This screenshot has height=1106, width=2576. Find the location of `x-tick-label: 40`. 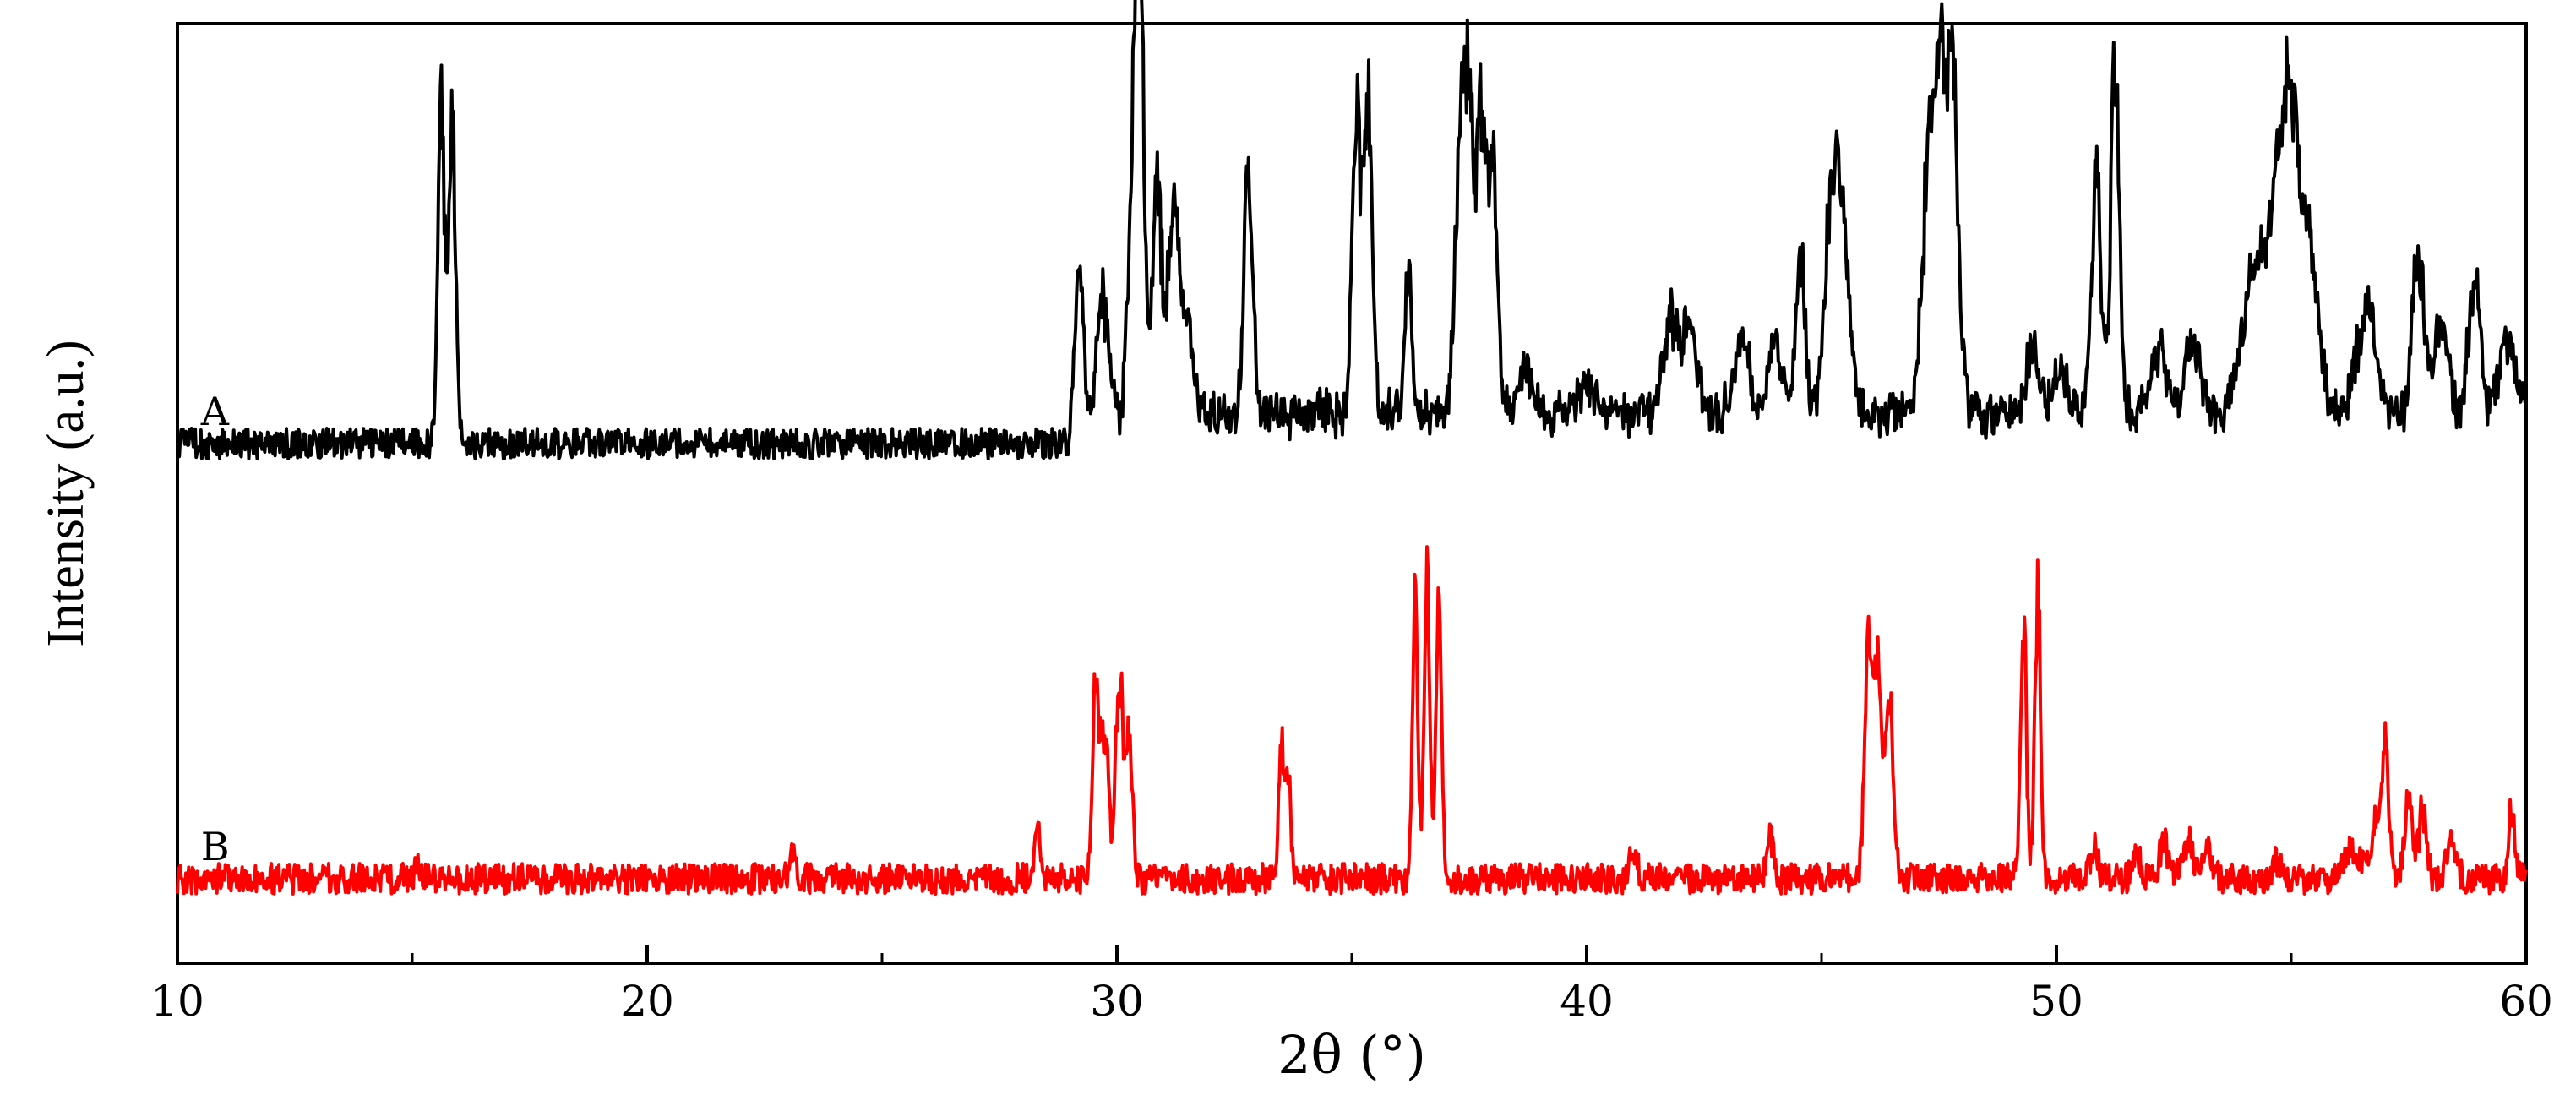

x-tick-label: 40 is located at coordinates (1587, 1002).